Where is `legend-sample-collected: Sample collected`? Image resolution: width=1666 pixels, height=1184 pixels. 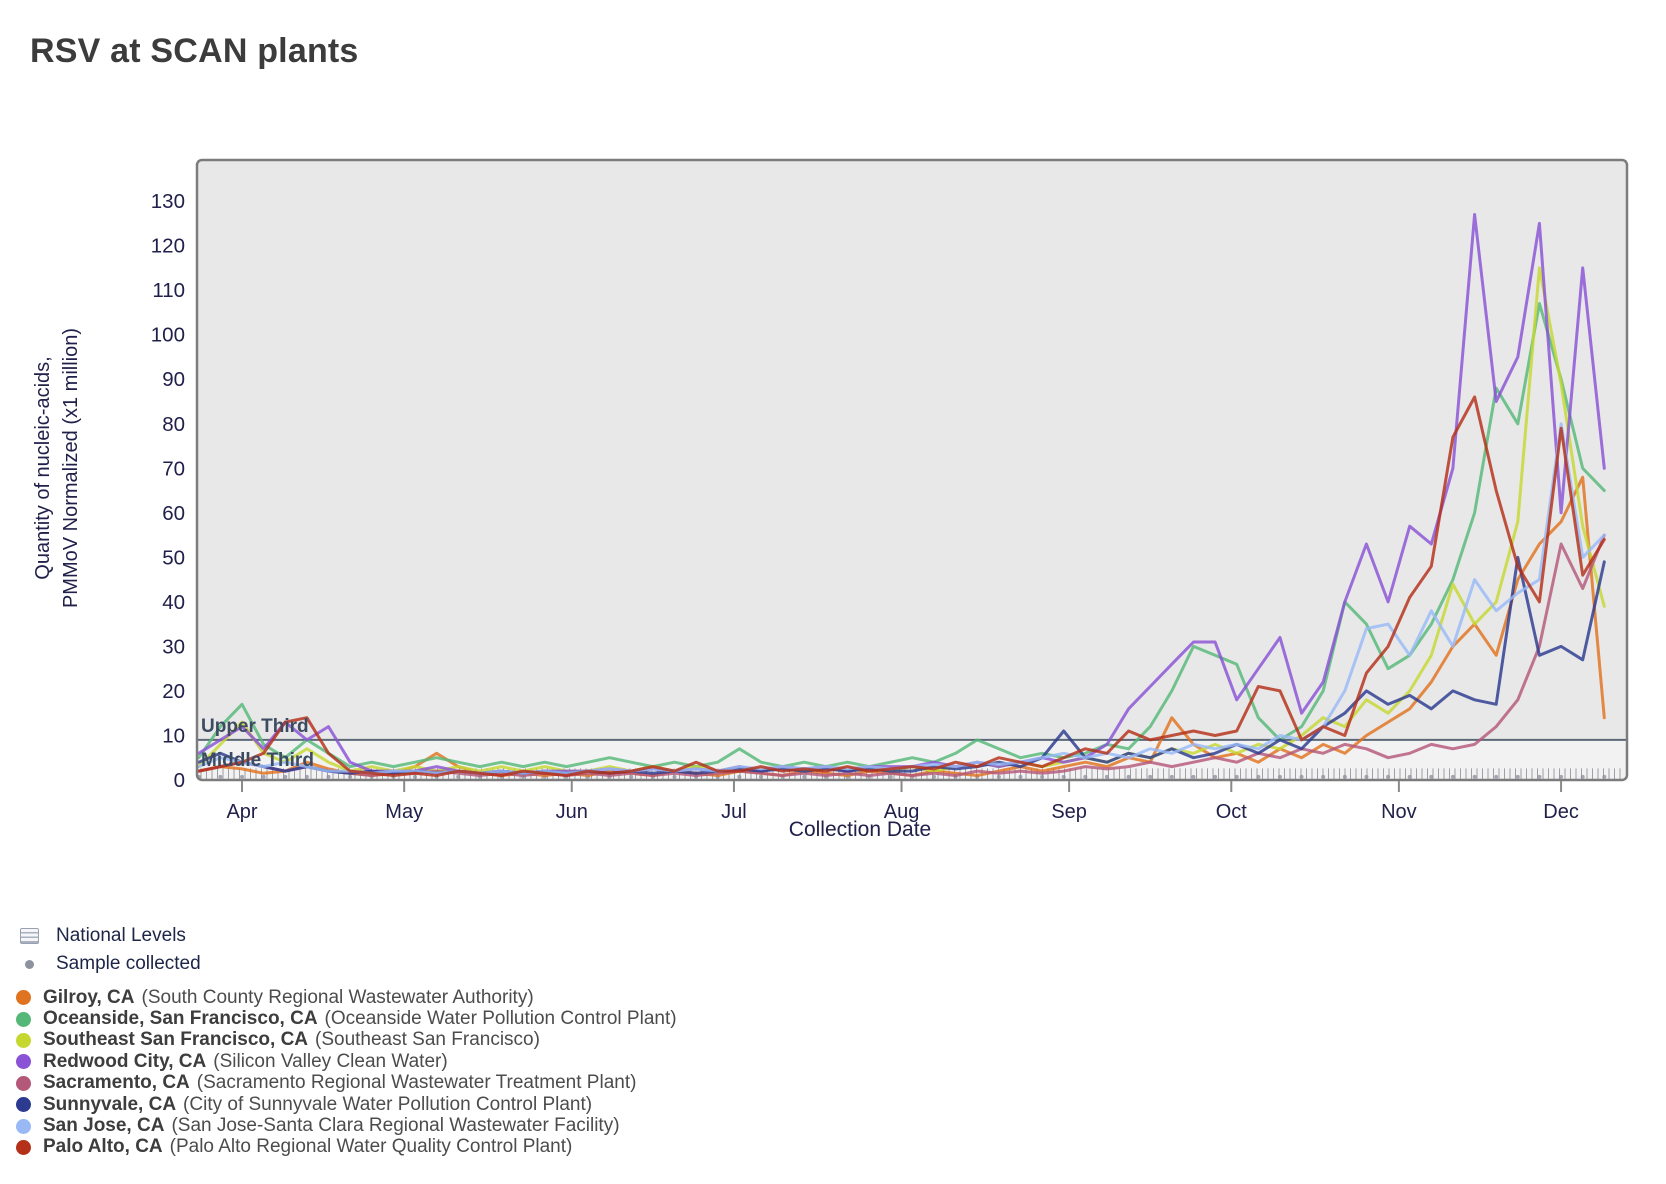 legend-sample-collected: Sample collected is located at coordinates (343, 964).